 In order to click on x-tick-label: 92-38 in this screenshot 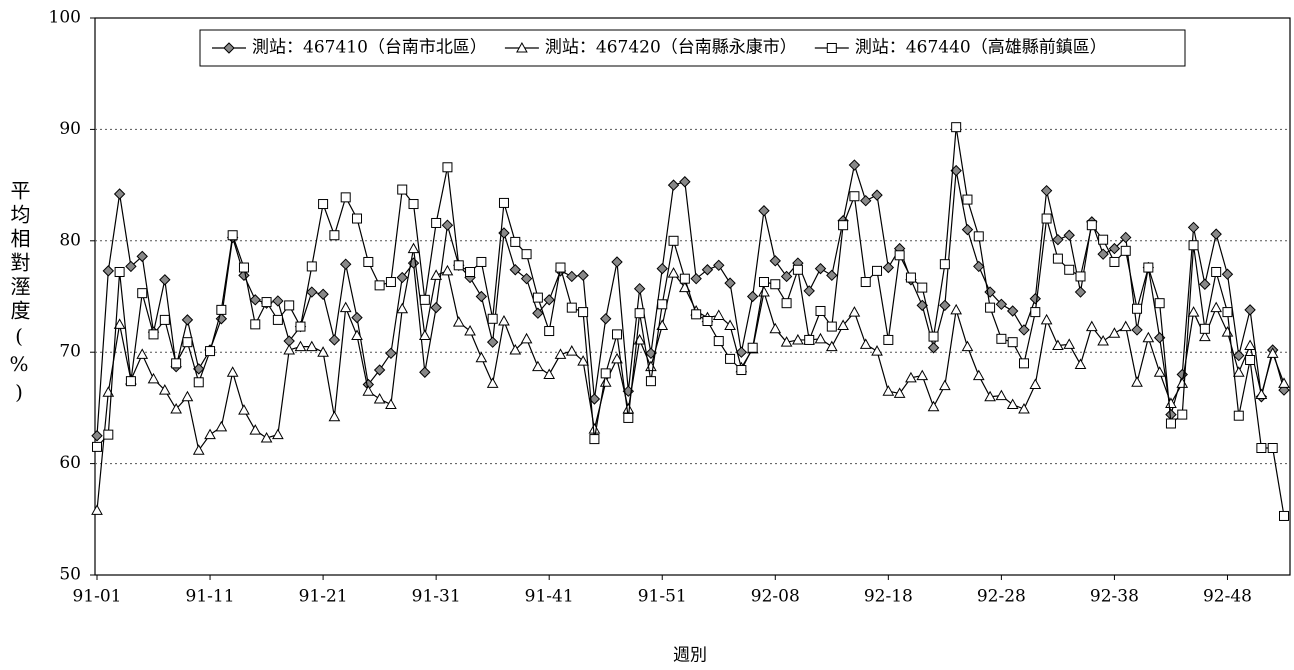, I will do `click(1114, 597)`.